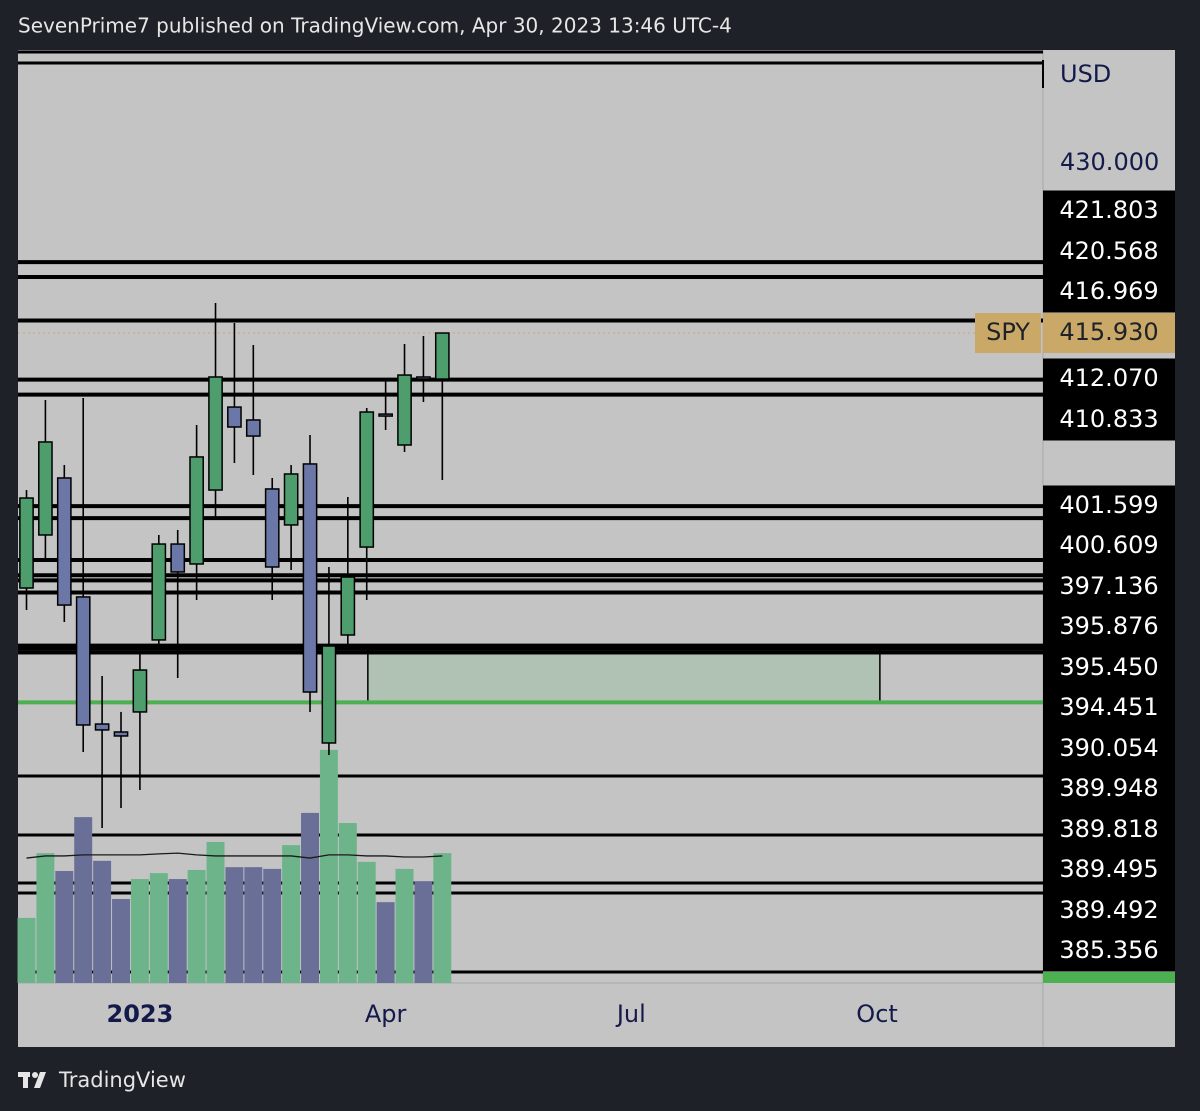 This screenshot has height=1111, width=1200. I want to click on level-label: 385.356, so click(1108, 950).